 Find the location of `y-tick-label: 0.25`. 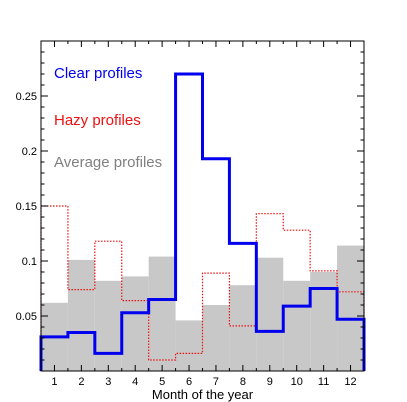

y-tick-label: 0.25 is located at coordinates (26, 97).